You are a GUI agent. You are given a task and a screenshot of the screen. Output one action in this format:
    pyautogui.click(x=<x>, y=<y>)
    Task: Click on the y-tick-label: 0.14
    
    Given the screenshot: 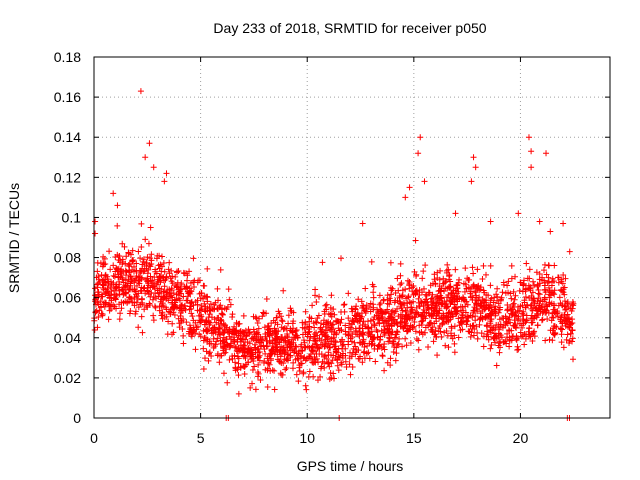 What is the action you would take?
    pyautogui.click(x=67, y=137)
    